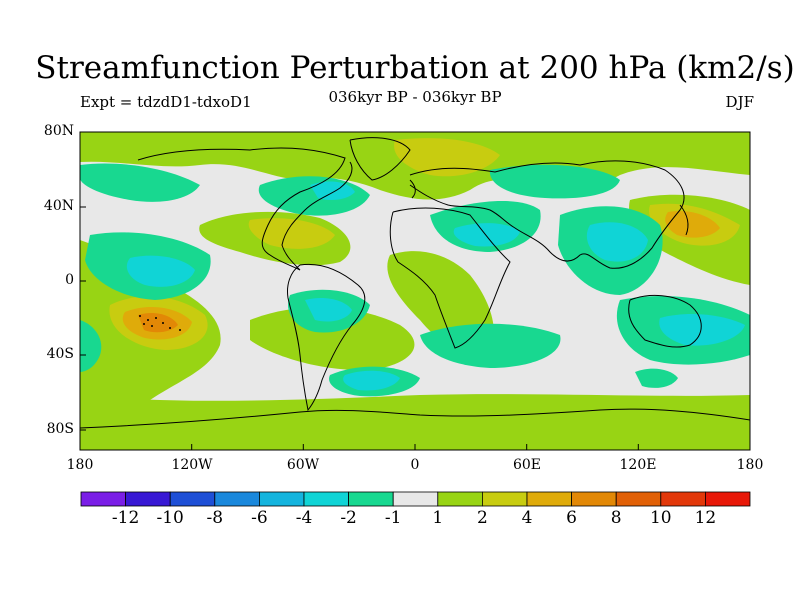 This screenshot has width=800, height=600. What do you see at coordinates (60, 429) in the screenshot?
I see `lat-label-80s: 80S` at bounding box center [60, 429].